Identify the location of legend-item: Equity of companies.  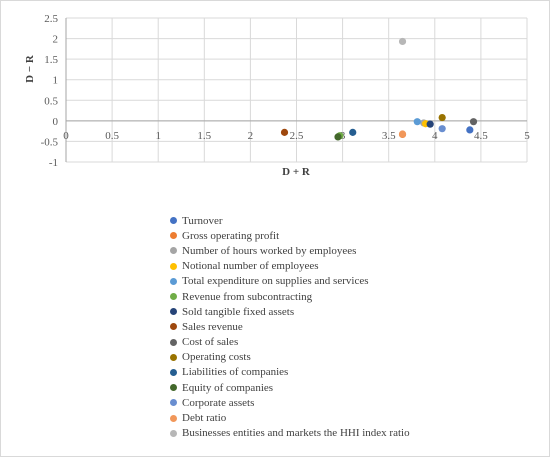
(290, 387).